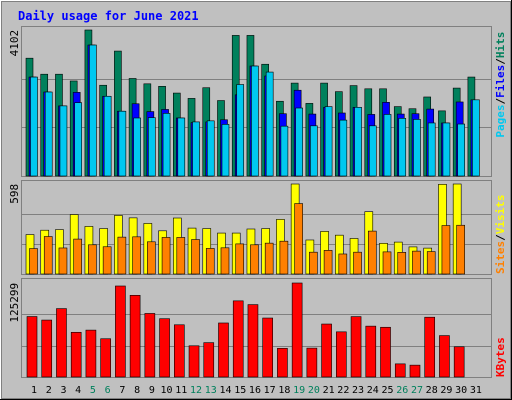 Image resolution: width=512 pixels, height=400 pixels. I want to click on x-tick-label: 9, so click(152, 390).